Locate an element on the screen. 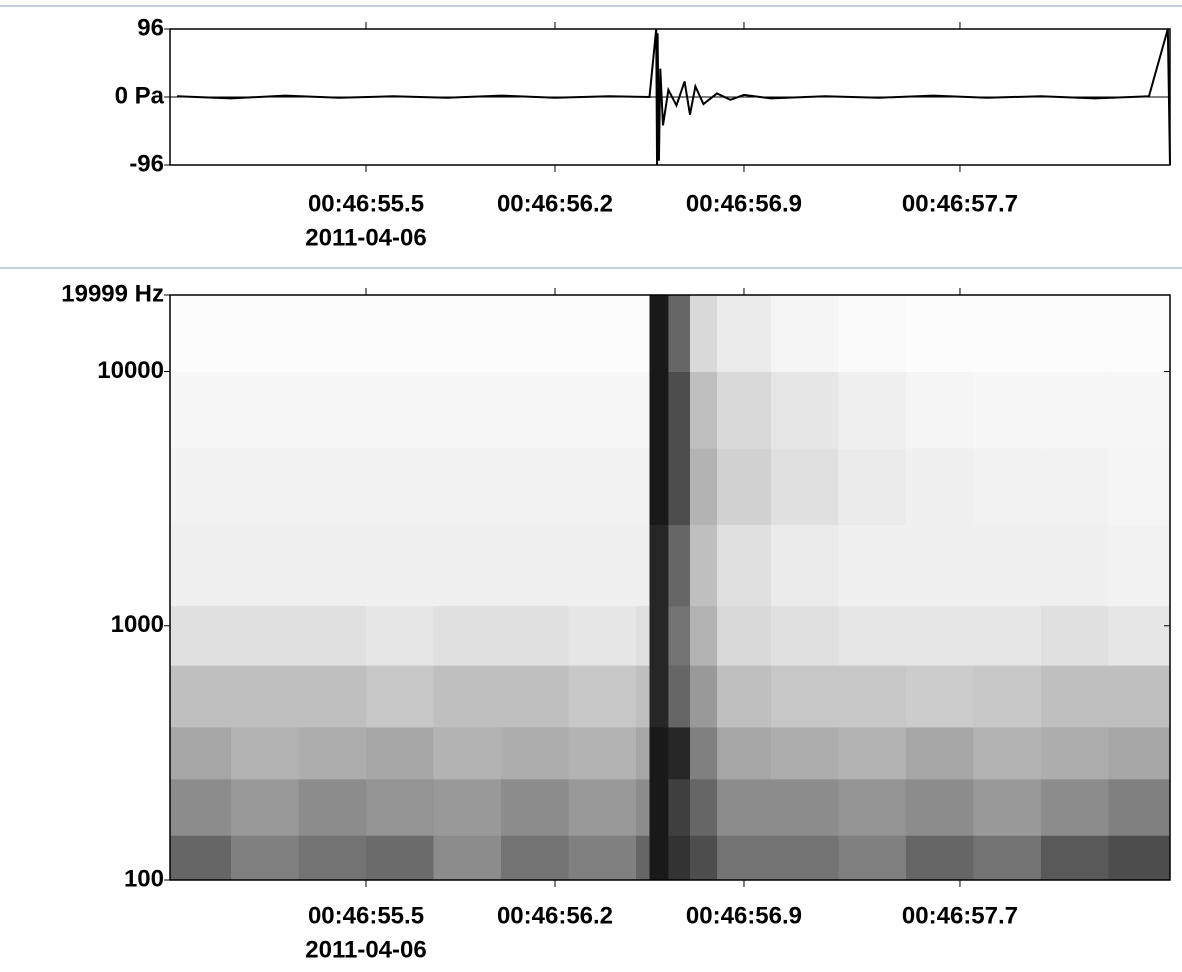  x-tick-label: 00:46:55.5 is located at coordinates (366, 915).